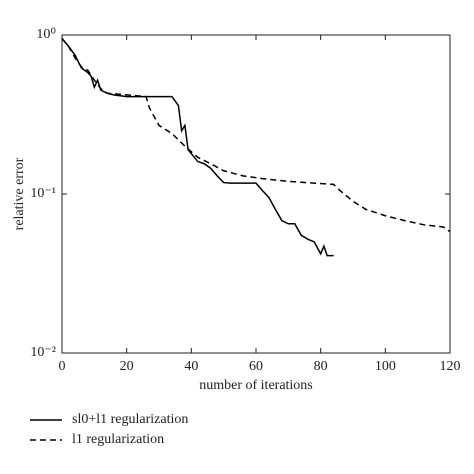  Describe the element at coordinates (19, 193) in the screenshot. I see `y-axis-label: relative error` at that location.